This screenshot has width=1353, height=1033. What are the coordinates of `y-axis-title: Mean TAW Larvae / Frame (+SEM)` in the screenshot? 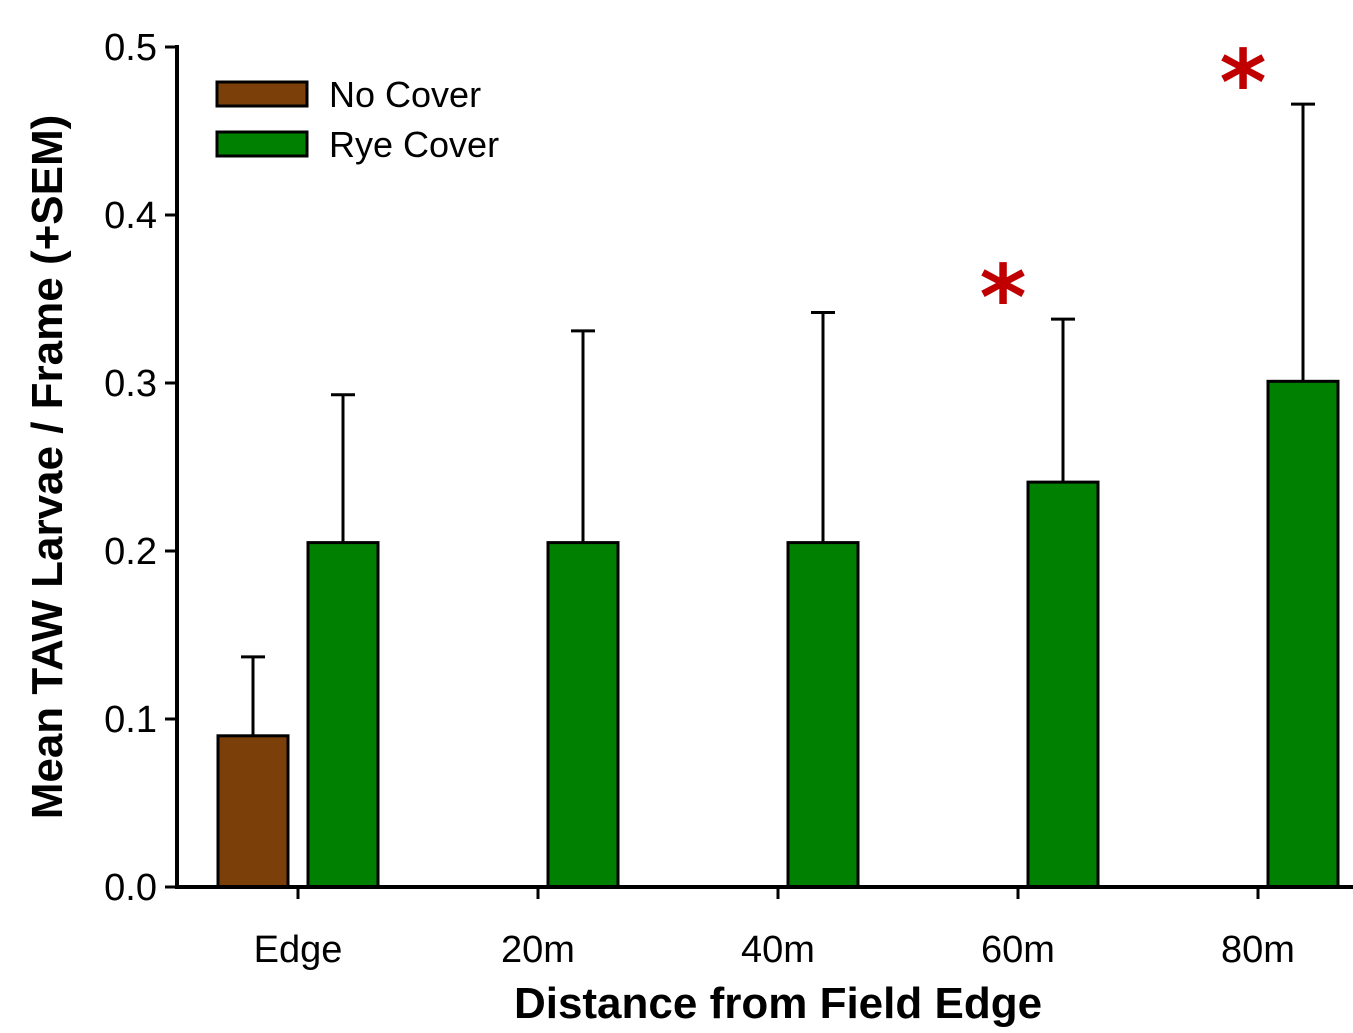 It's located at (47, 467).